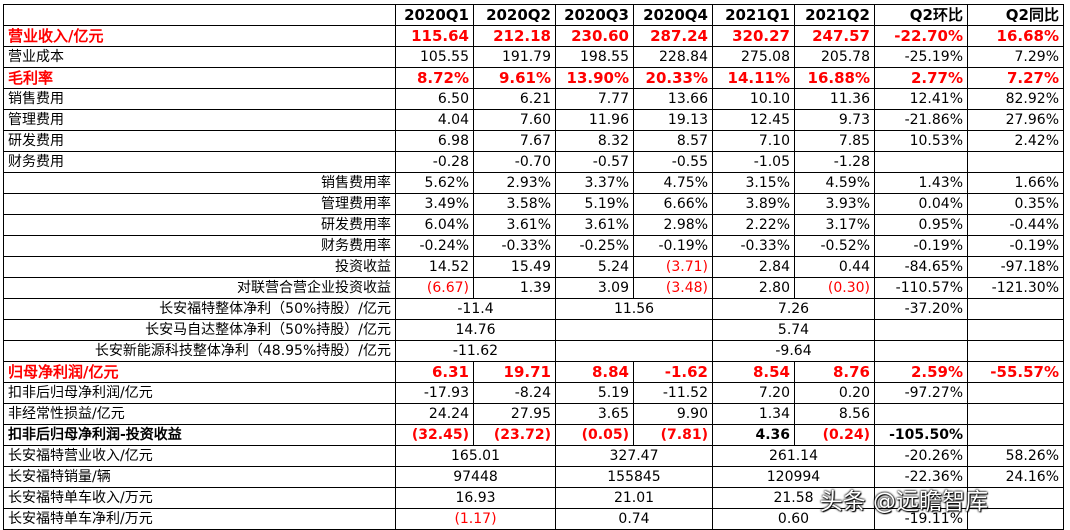  Describe the element at coordinates (199, 141) in the screenshot. I see `row-label: 研发费用` at that location.